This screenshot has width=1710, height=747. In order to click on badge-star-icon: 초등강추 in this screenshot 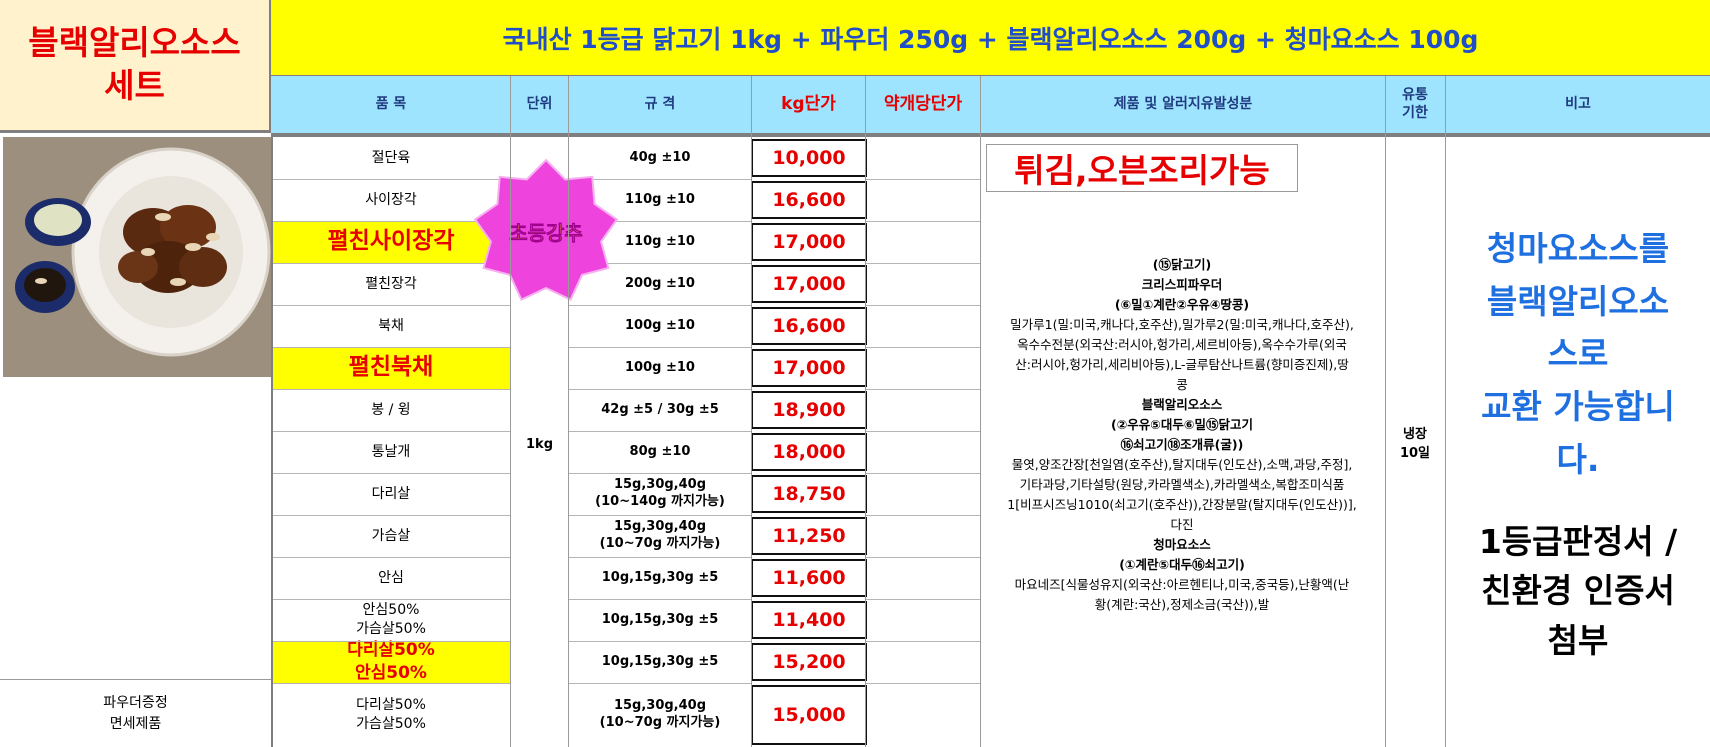, I will do `click(546, 230)`.